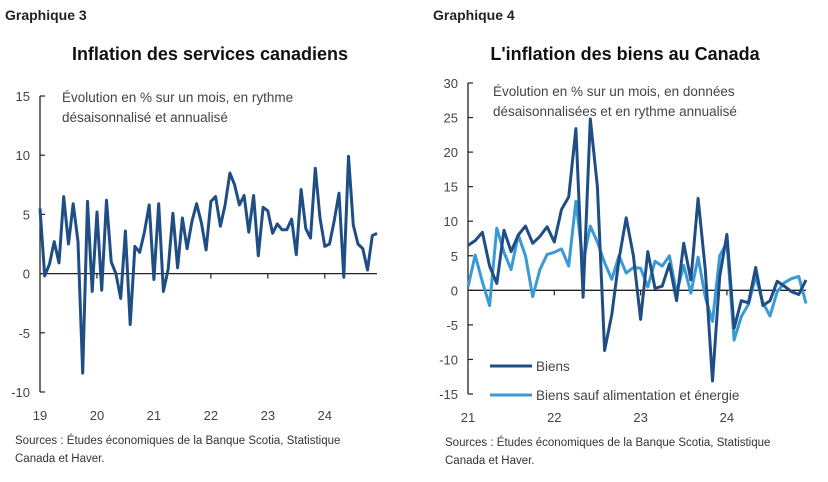 Image resolution: width=828 pixels, height=482 pixels. What do you see at coordinates (451, 118) in the screenshot?
I see `y-tick-label: 25` at bounding box center [451, 118].